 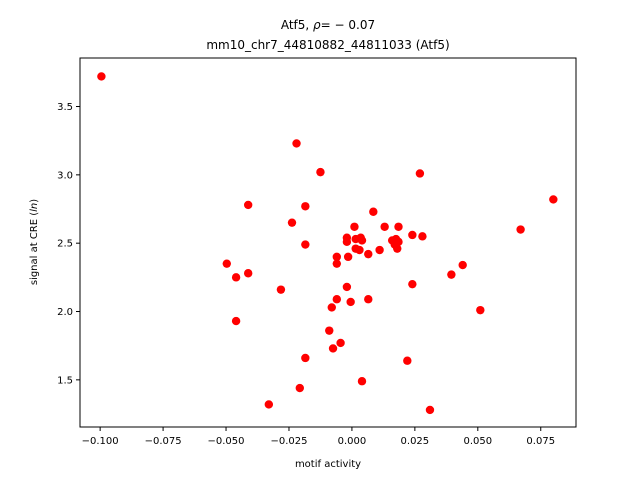 What do you see at coordinates (65, 380) in the screenshot?
I see `y-tick-label-0: 1.5` at bounding box center [65, 380].